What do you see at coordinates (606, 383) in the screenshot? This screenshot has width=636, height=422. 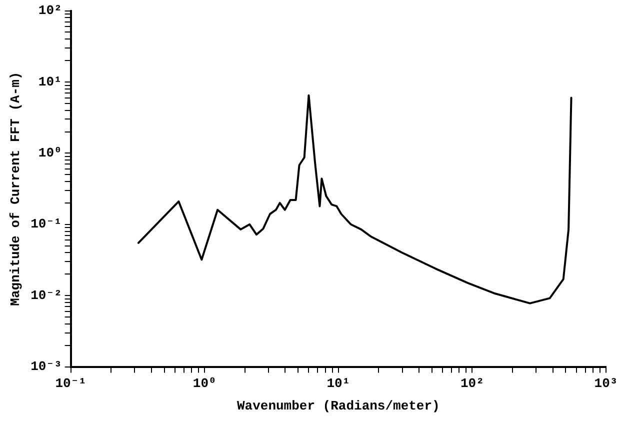 I see `x-tick-label: 10³` at bounding box center [606, 383].